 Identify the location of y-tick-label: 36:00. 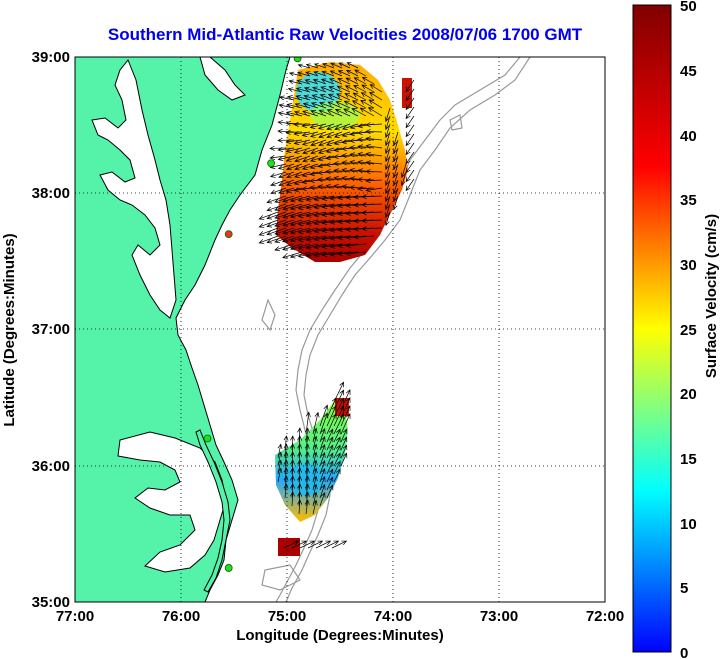
(51, 466).